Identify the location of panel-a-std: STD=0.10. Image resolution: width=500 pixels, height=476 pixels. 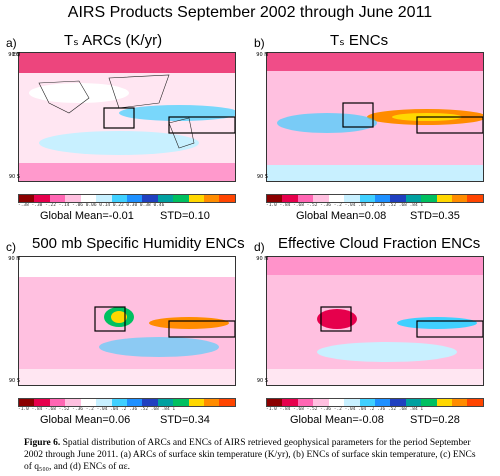
(185, 216).